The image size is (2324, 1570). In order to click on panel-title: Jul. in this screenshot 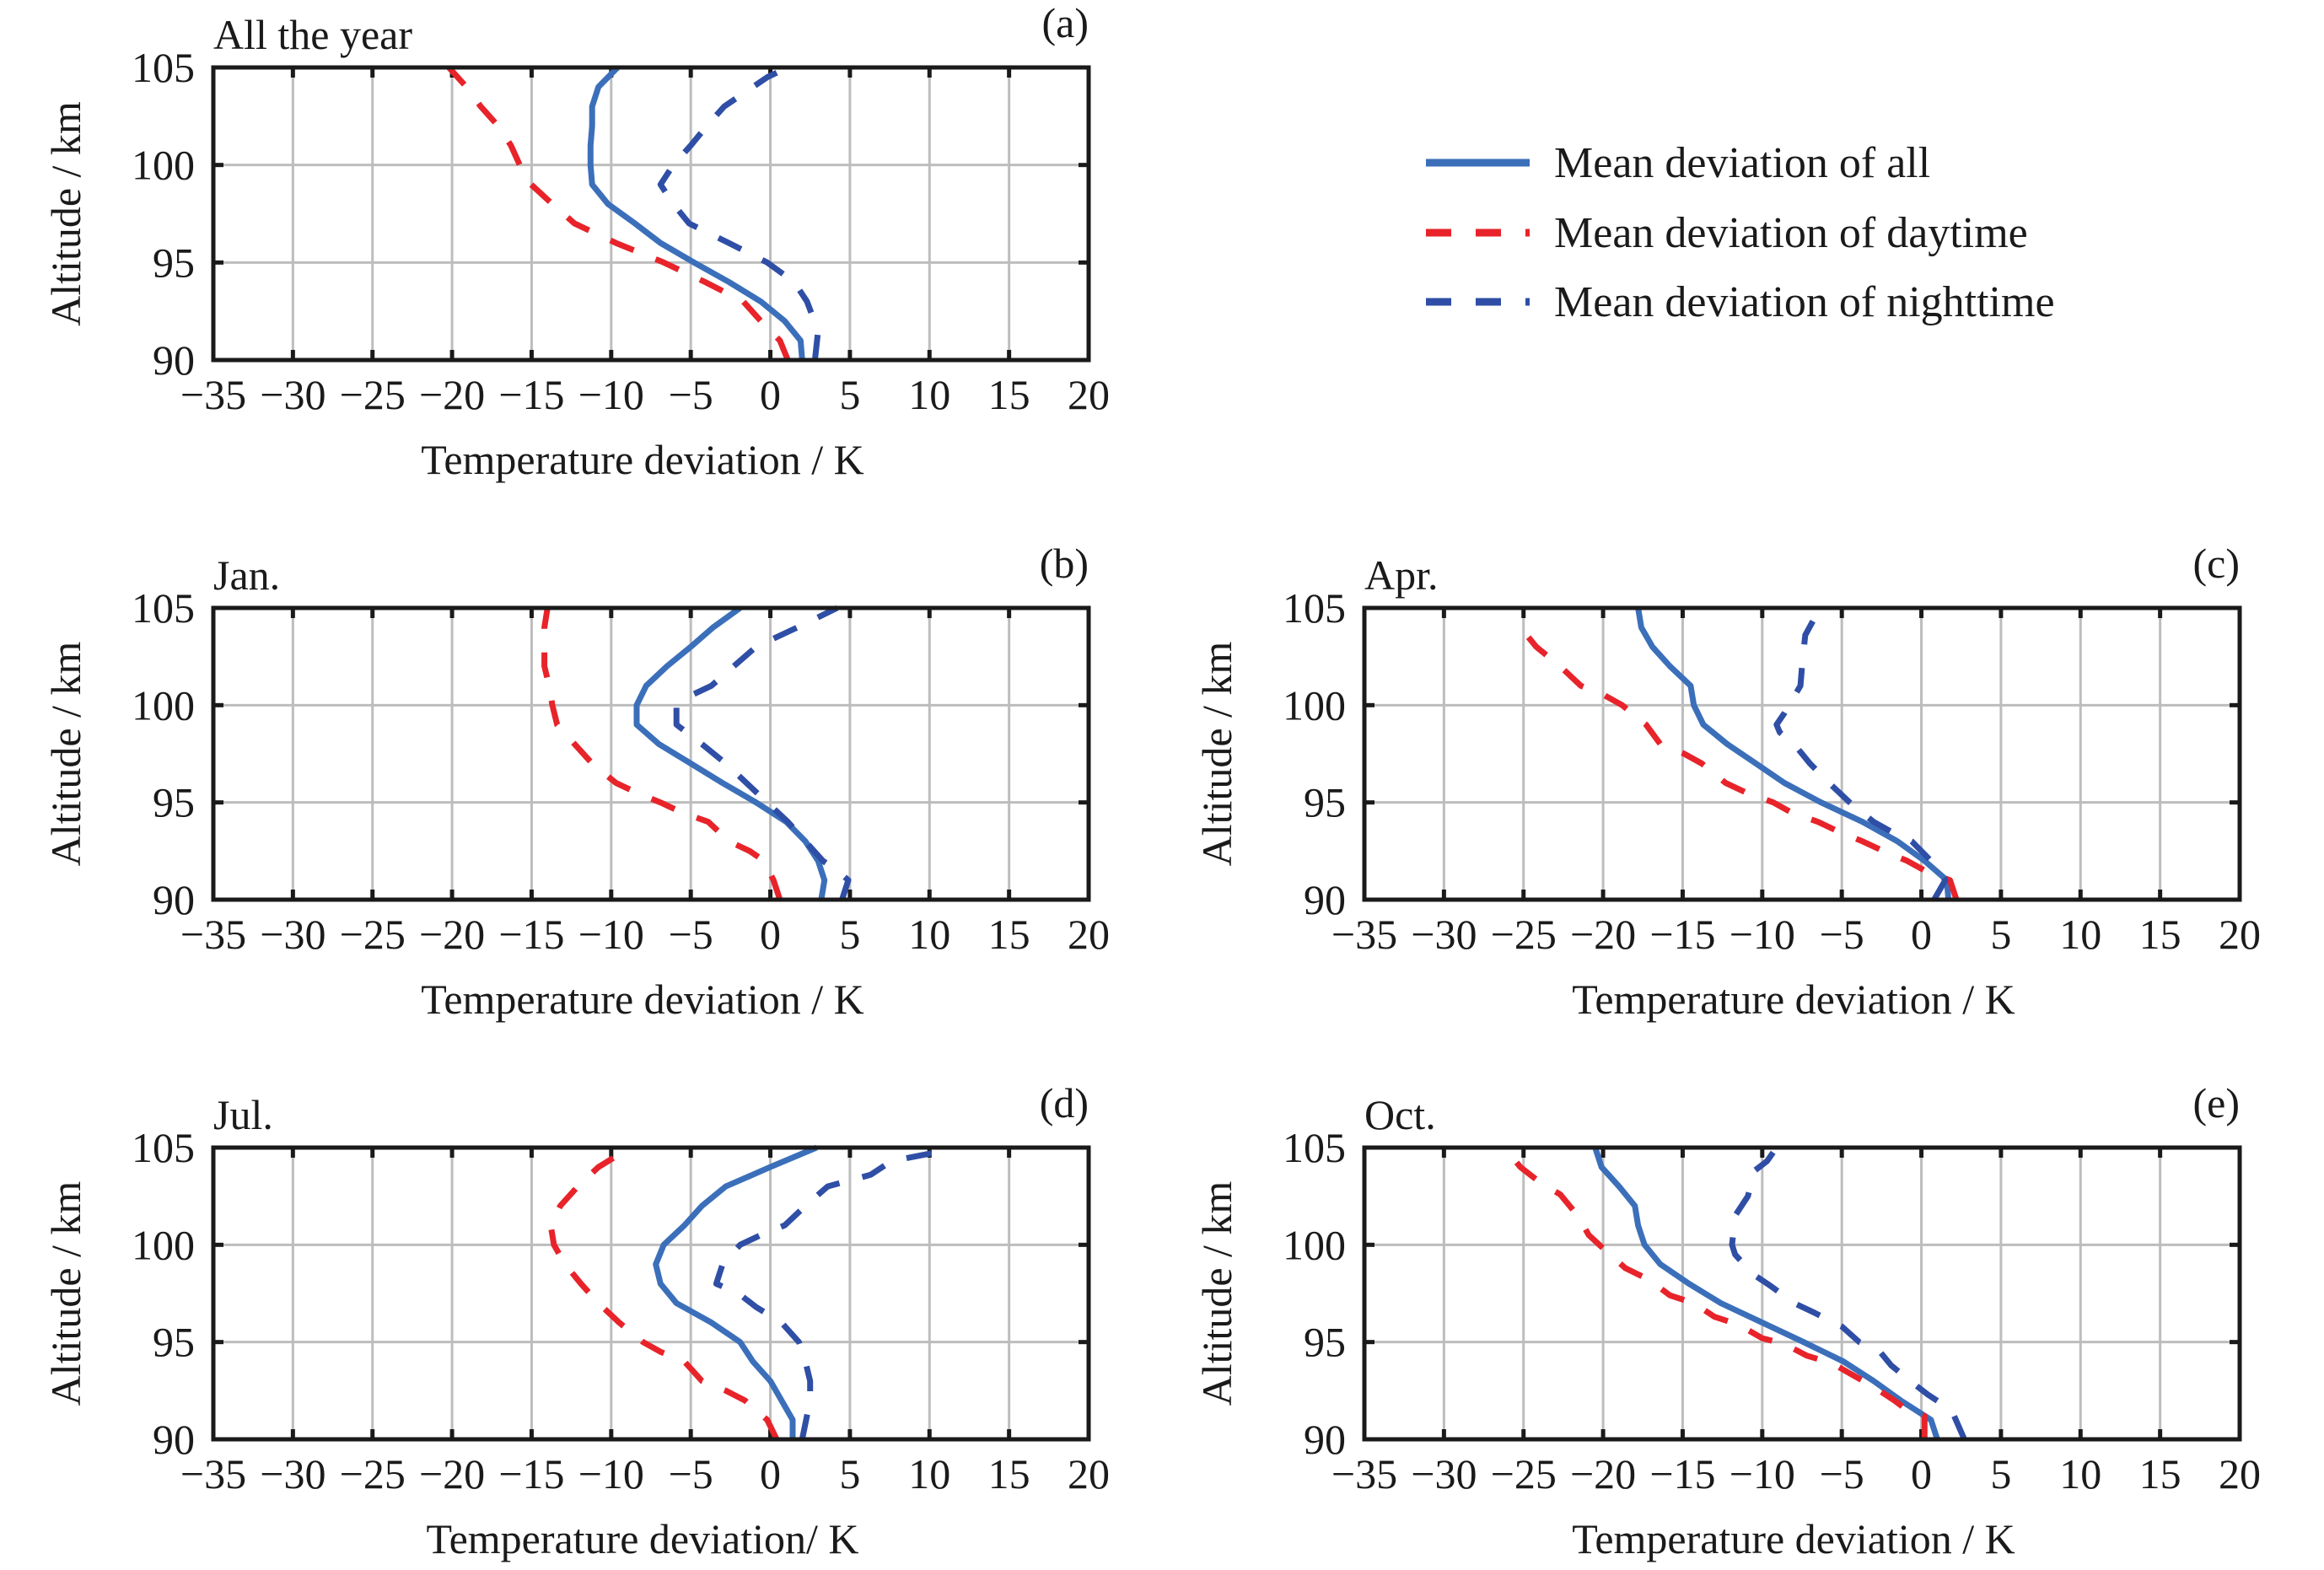, I will do `click(243, 1114)`.